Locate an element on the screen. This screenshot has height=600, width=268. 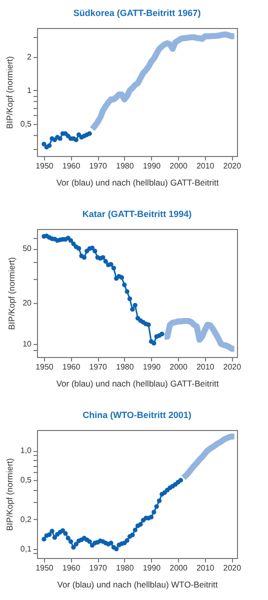
y-tick-label: 10 is located at coordinates (27, 343).